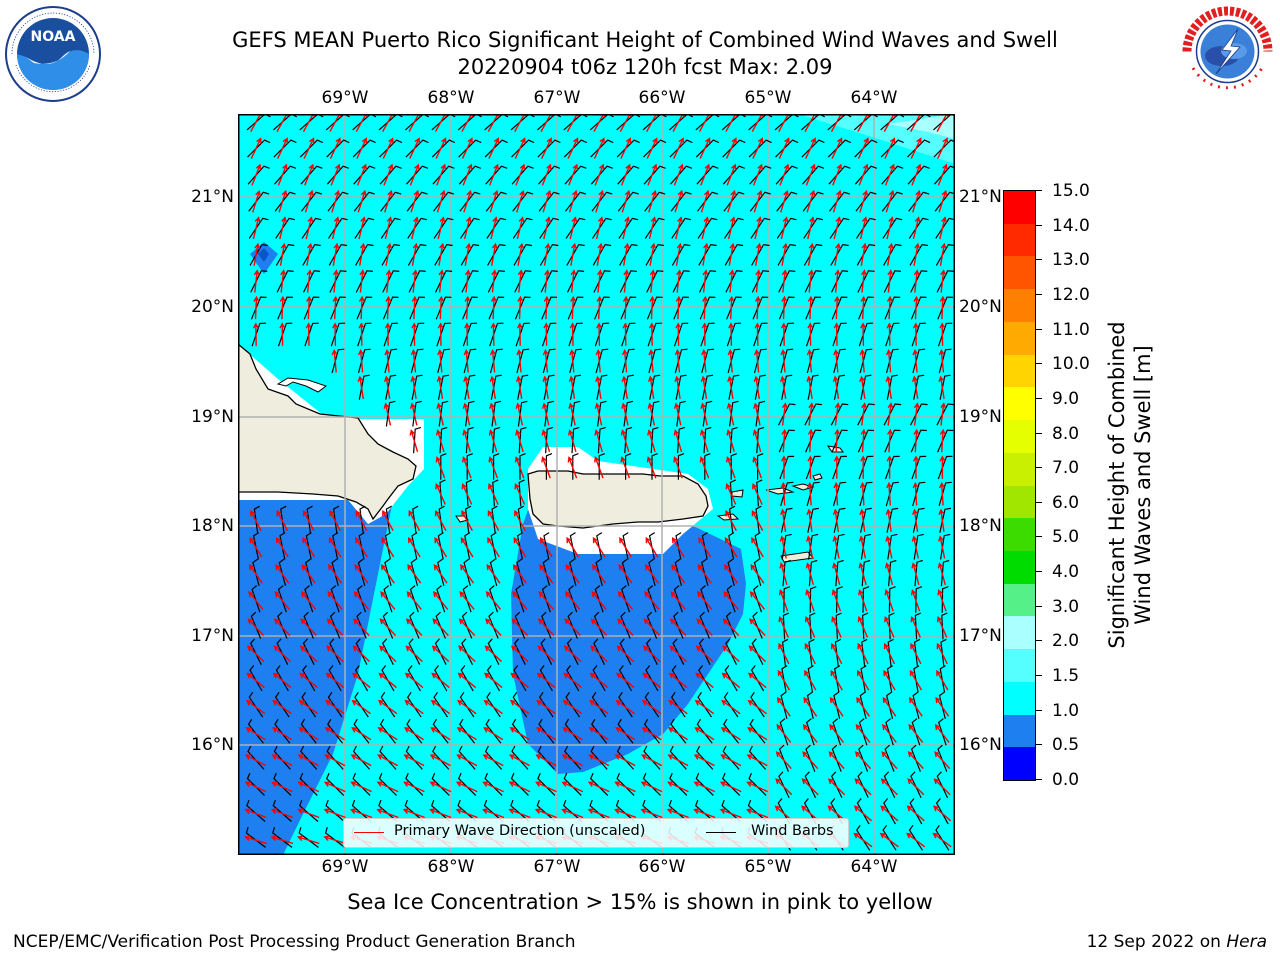  I want to click on colorbar-tick-label: 1.5, so click(1066, 676).